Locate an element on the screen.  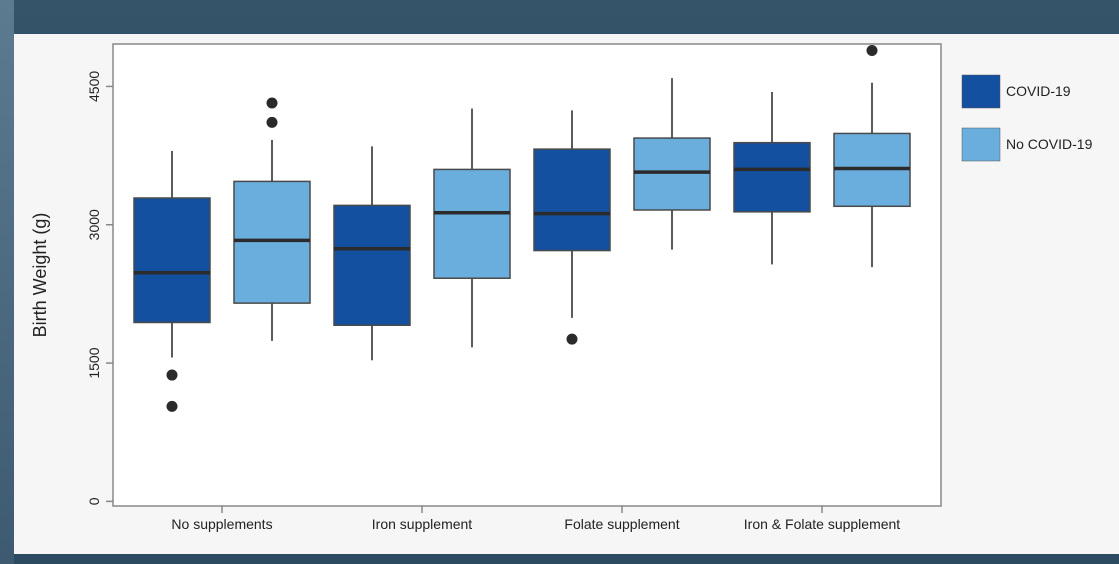
legend-label: No COVID-19 is located at coordinates (1049, 144).